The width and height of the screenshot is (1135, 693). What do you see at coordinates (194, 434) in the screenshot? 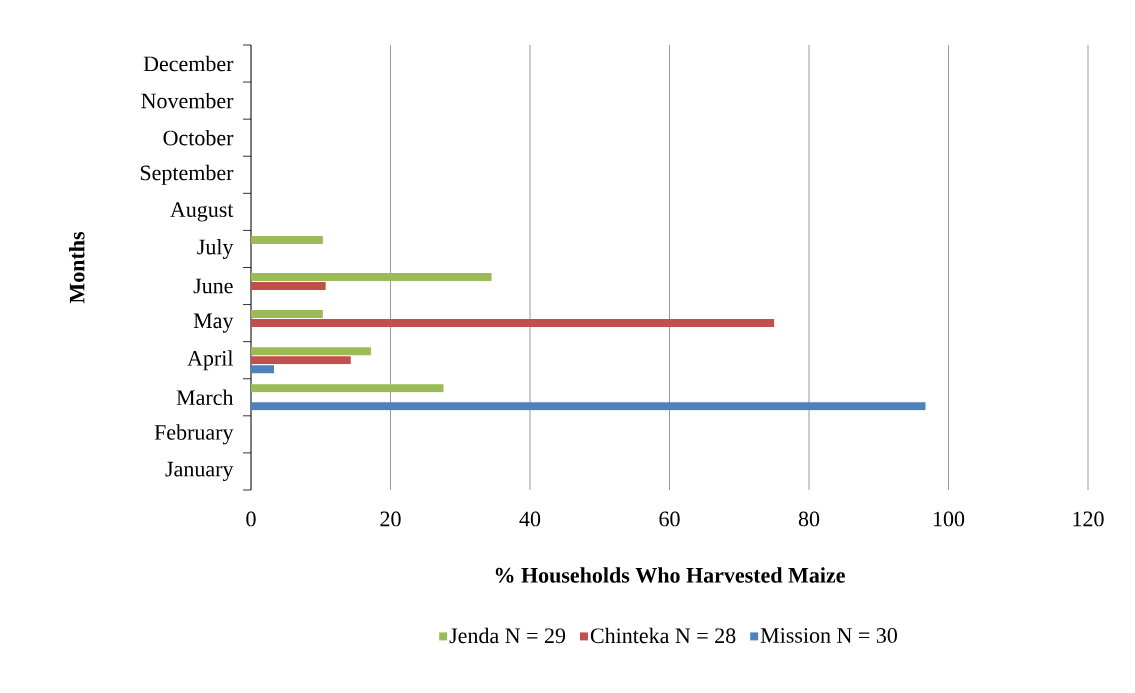
I see `y-tick-label: February` at bounding box center [194, 434].